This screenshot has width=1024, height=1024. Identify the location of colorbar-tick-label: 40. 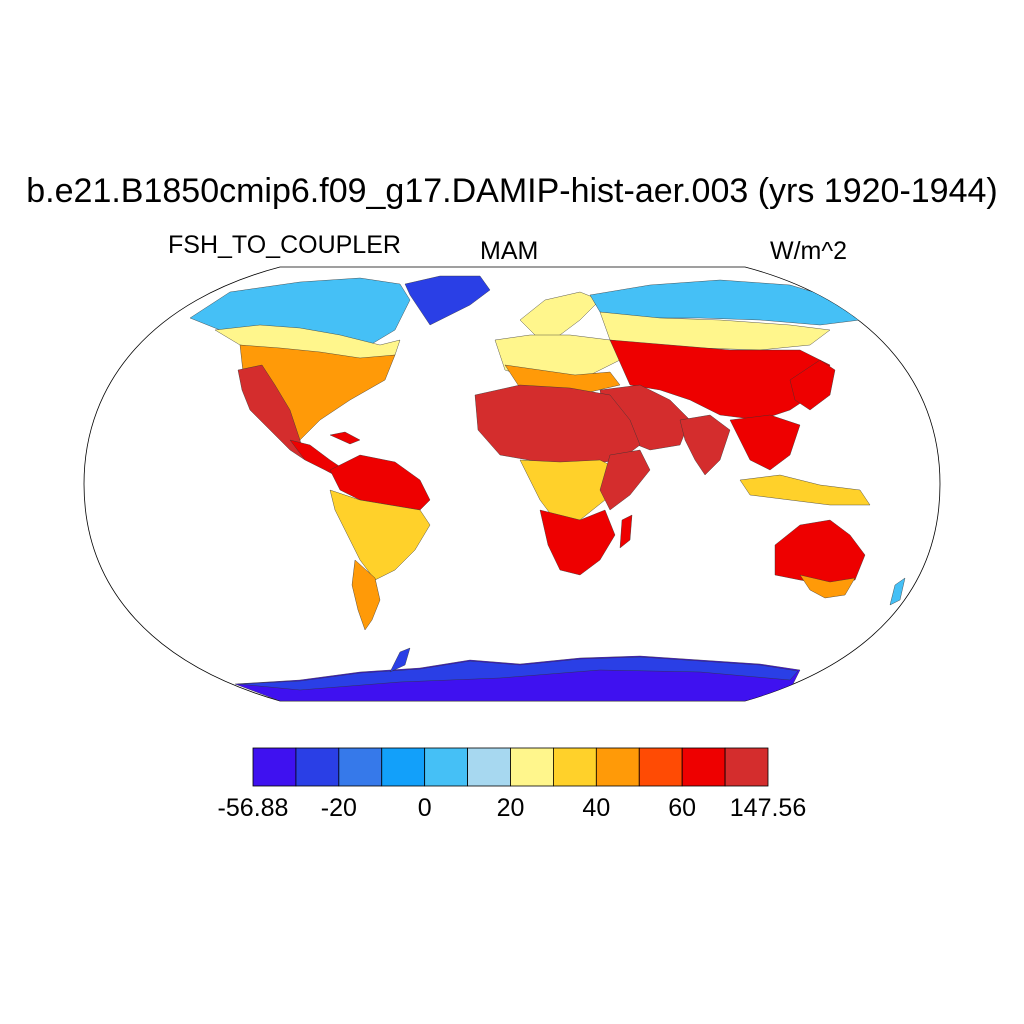
(596, 808).